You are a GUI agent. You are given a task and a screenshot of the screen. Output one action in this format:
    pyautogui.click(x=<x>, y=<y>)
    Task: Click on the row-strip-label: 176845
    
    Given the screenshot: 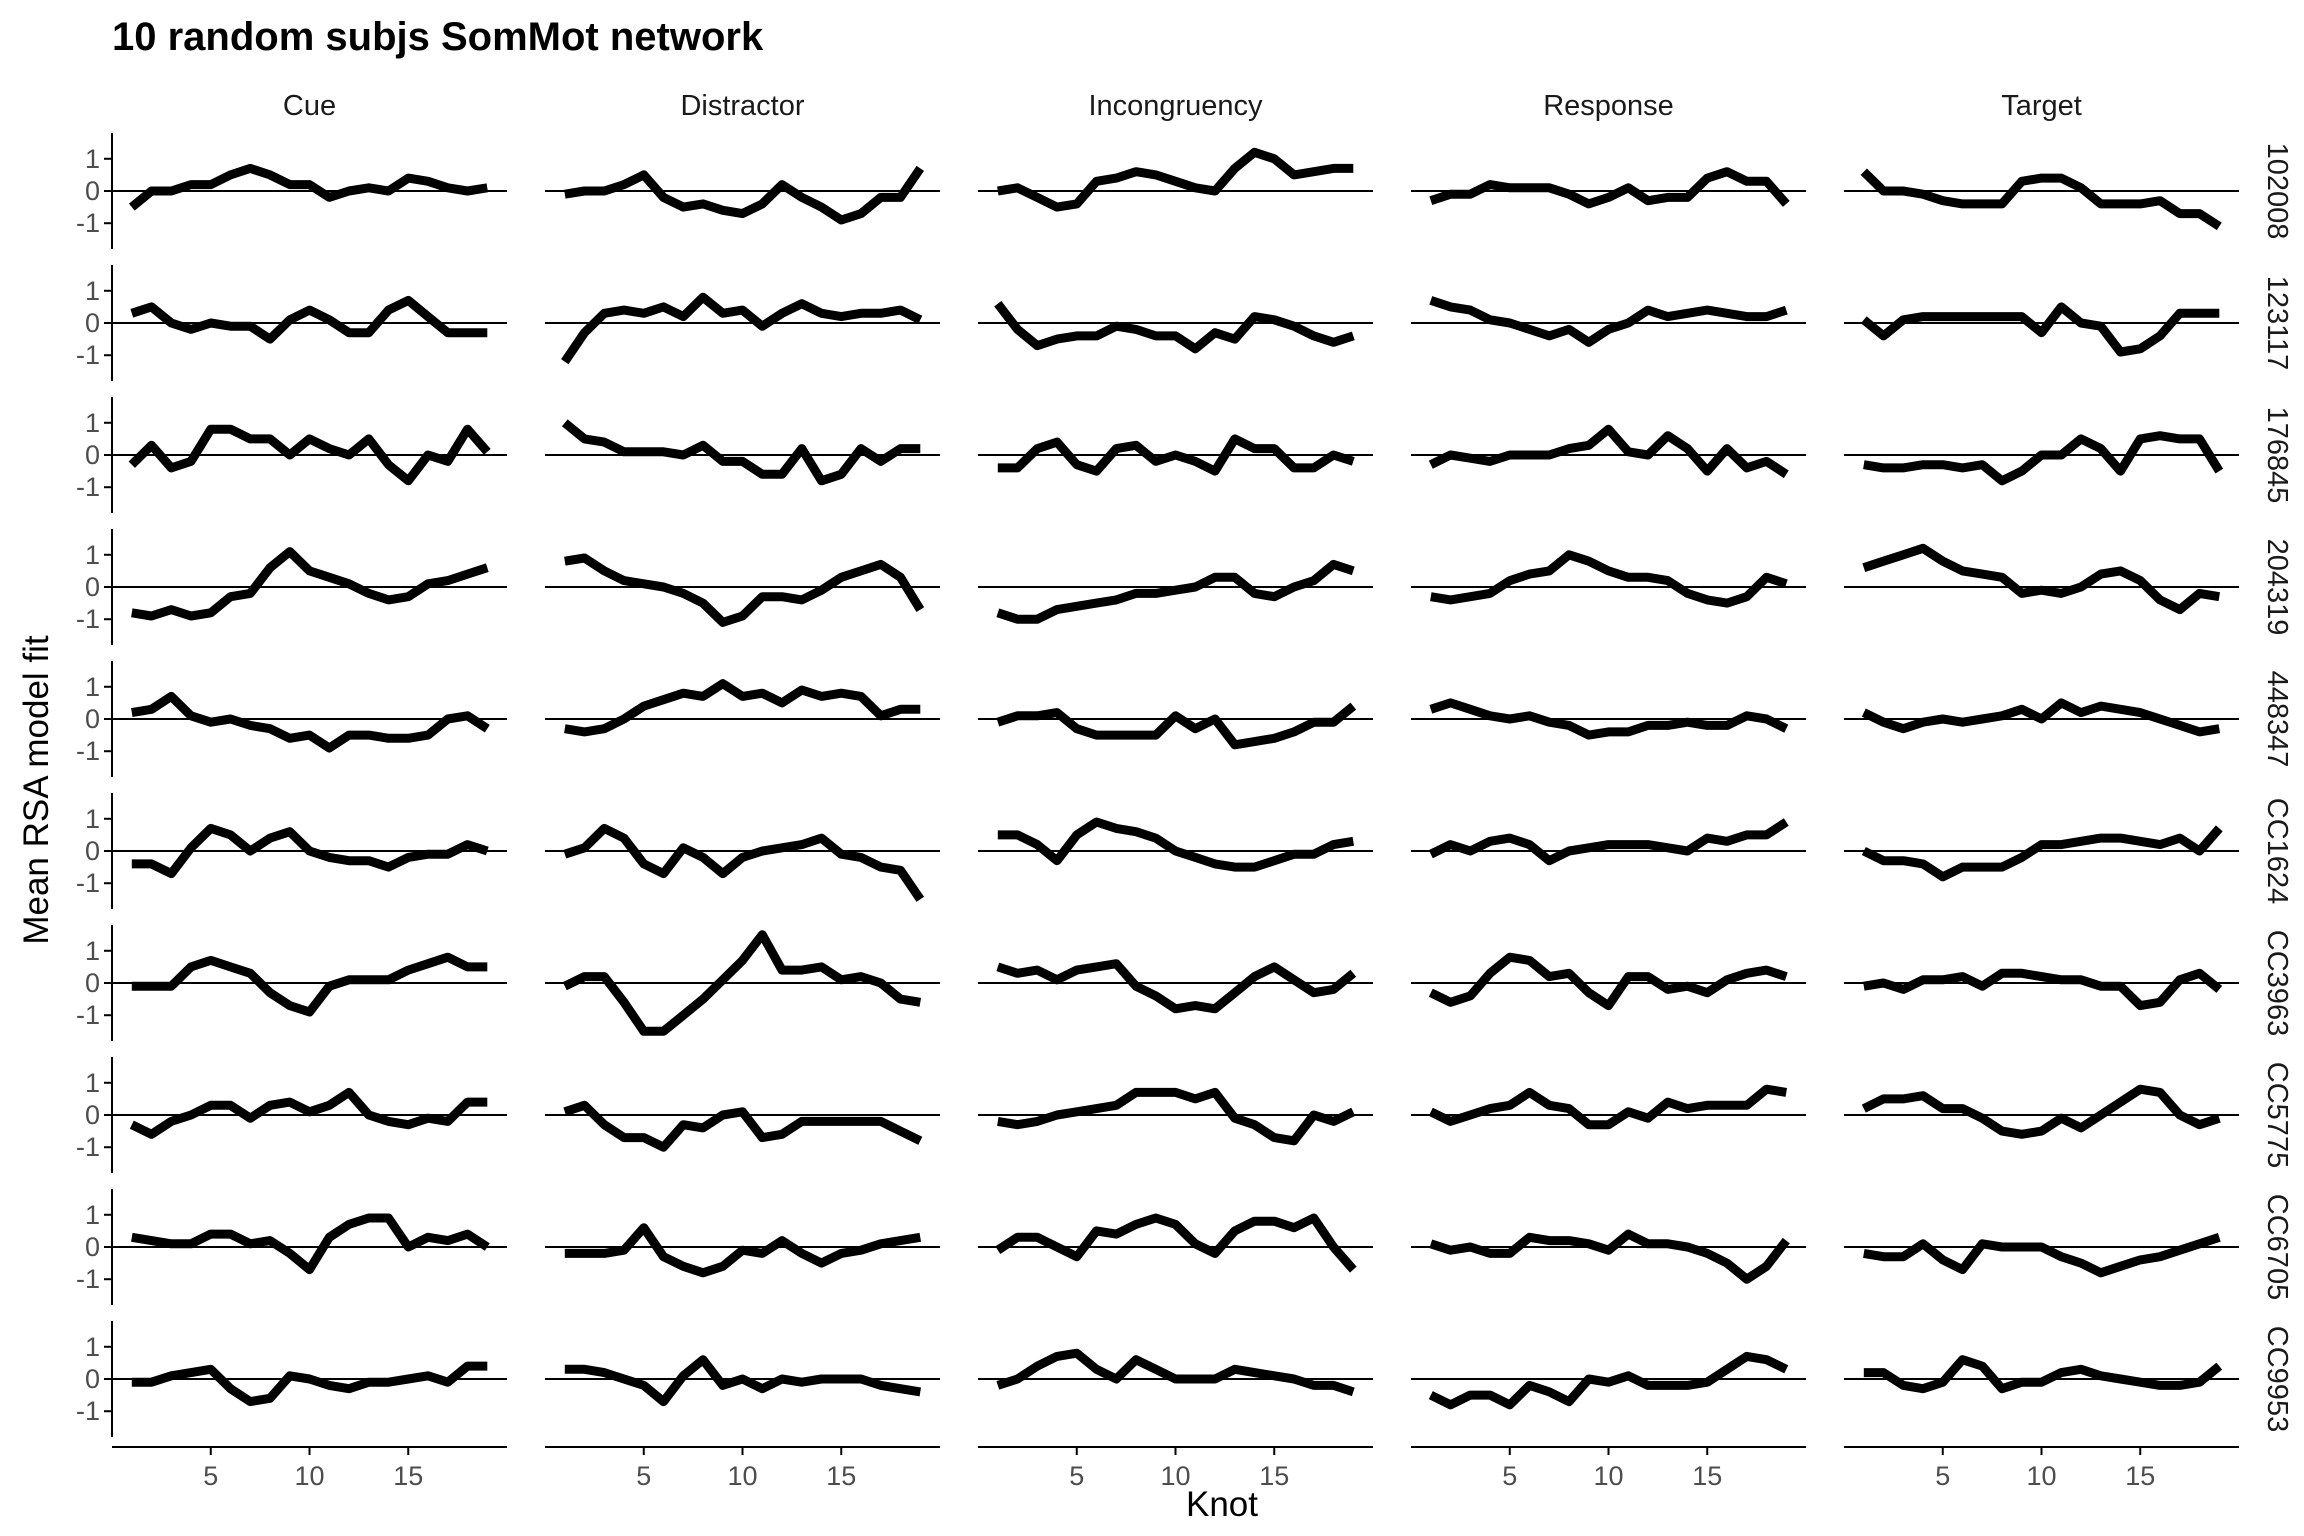 What is the action you would take?
    pyautogui.click(x=2277, y=455)
    